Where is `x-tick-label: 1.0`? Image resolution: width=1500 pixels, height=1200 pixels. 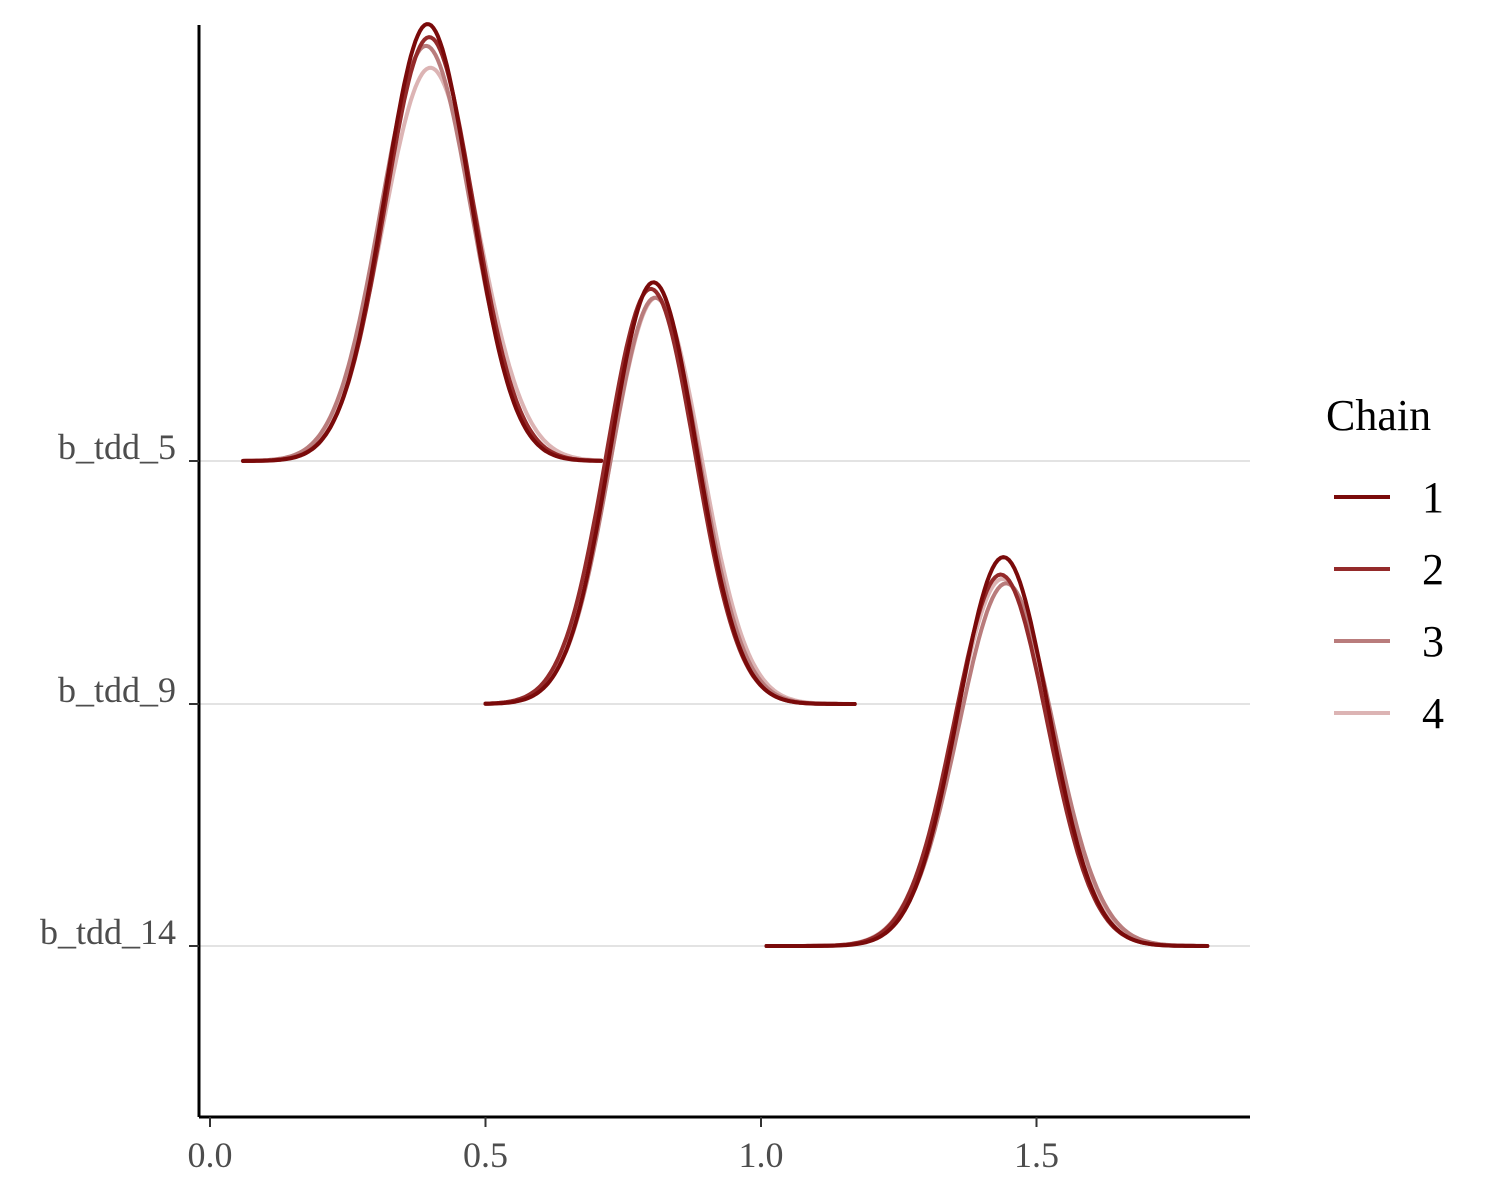 x-tick-label: 1.0 is located at coordinates (761, 1155).